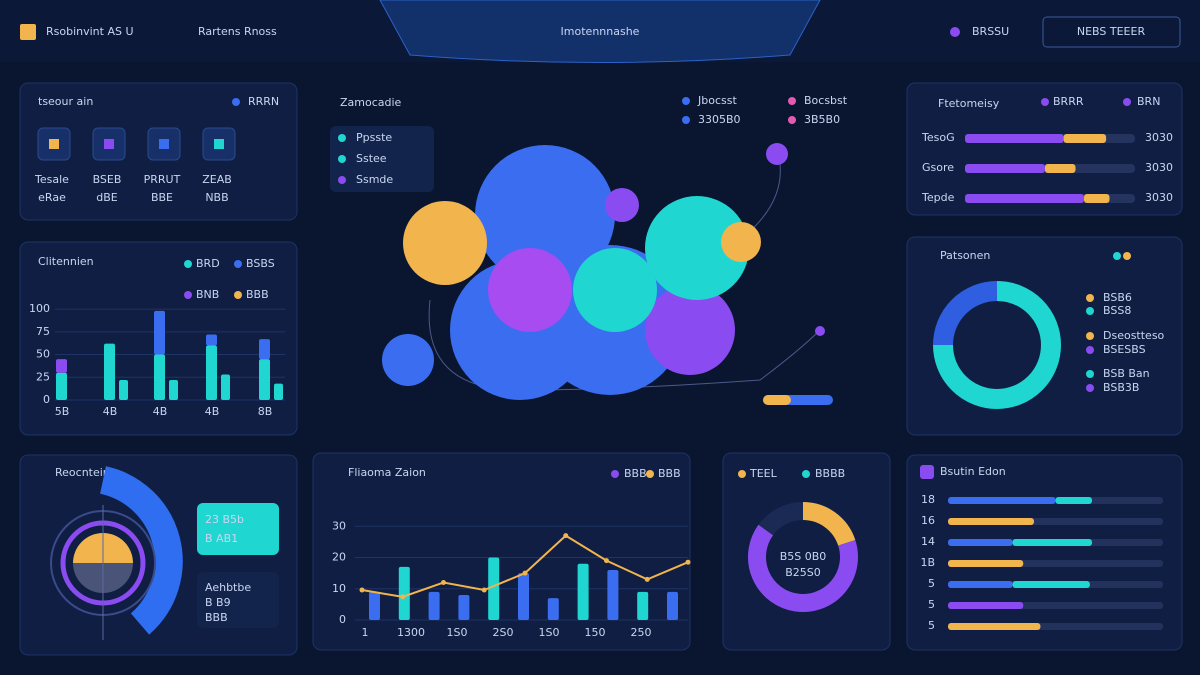 The height and width of the screenshot is (675, 1200). Describe the element at coordinates (777, 400) in the screenshot. I see `slider-fill` at that location.